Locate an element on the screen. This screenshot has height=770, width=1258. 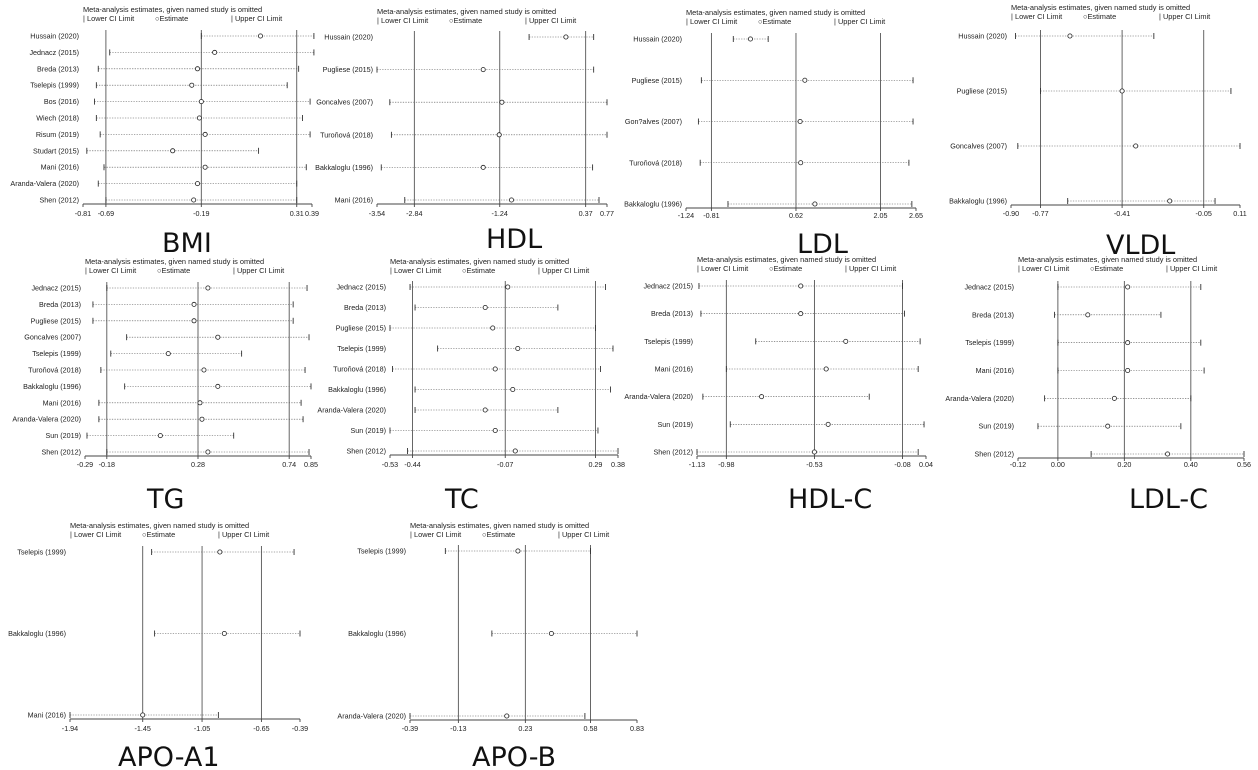
x-tick-label: 0.77 is located at coordinates (607, 213).